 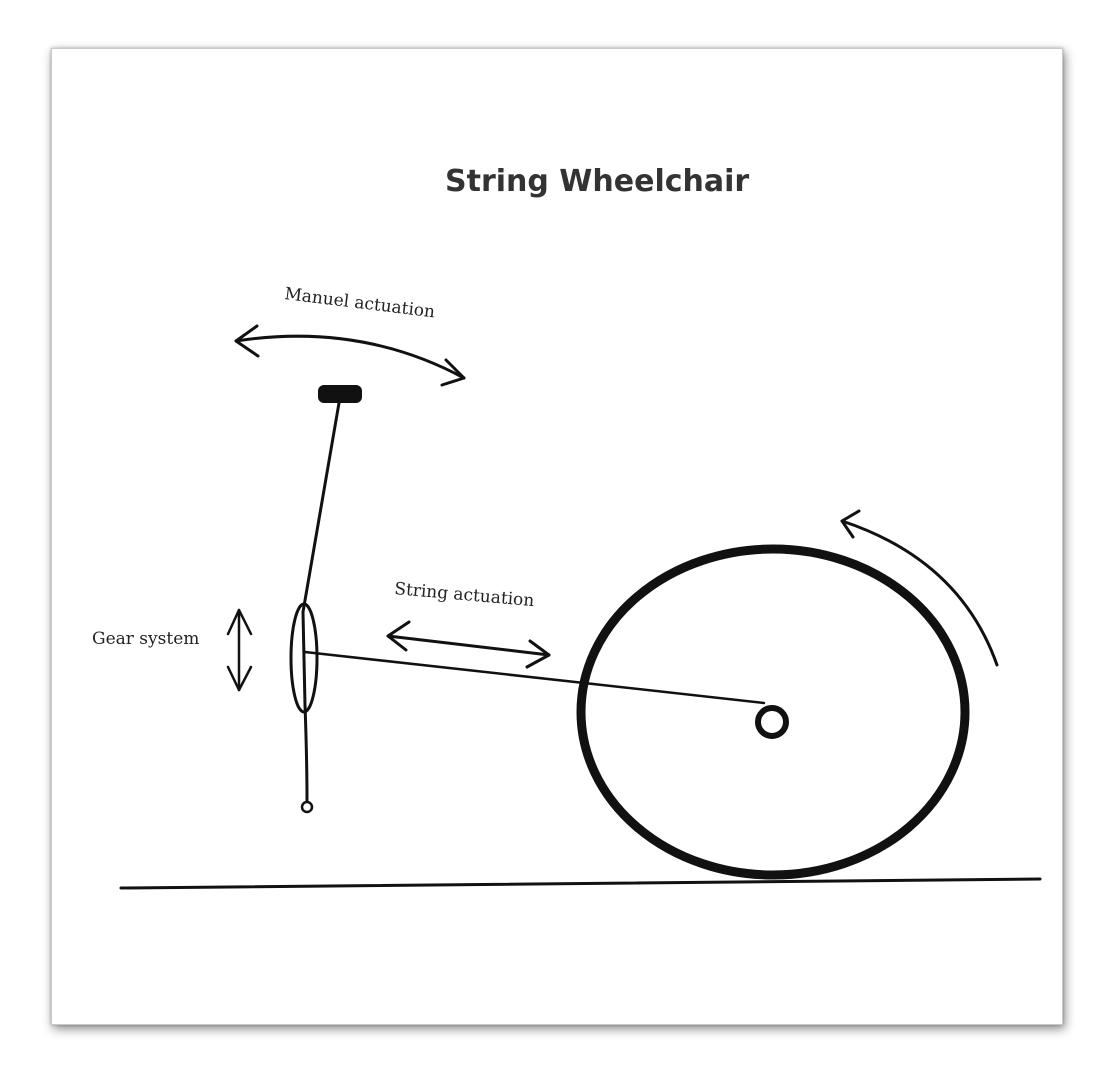 I want to click on wheel-rotation-arrow, so click(x=919, y=588).